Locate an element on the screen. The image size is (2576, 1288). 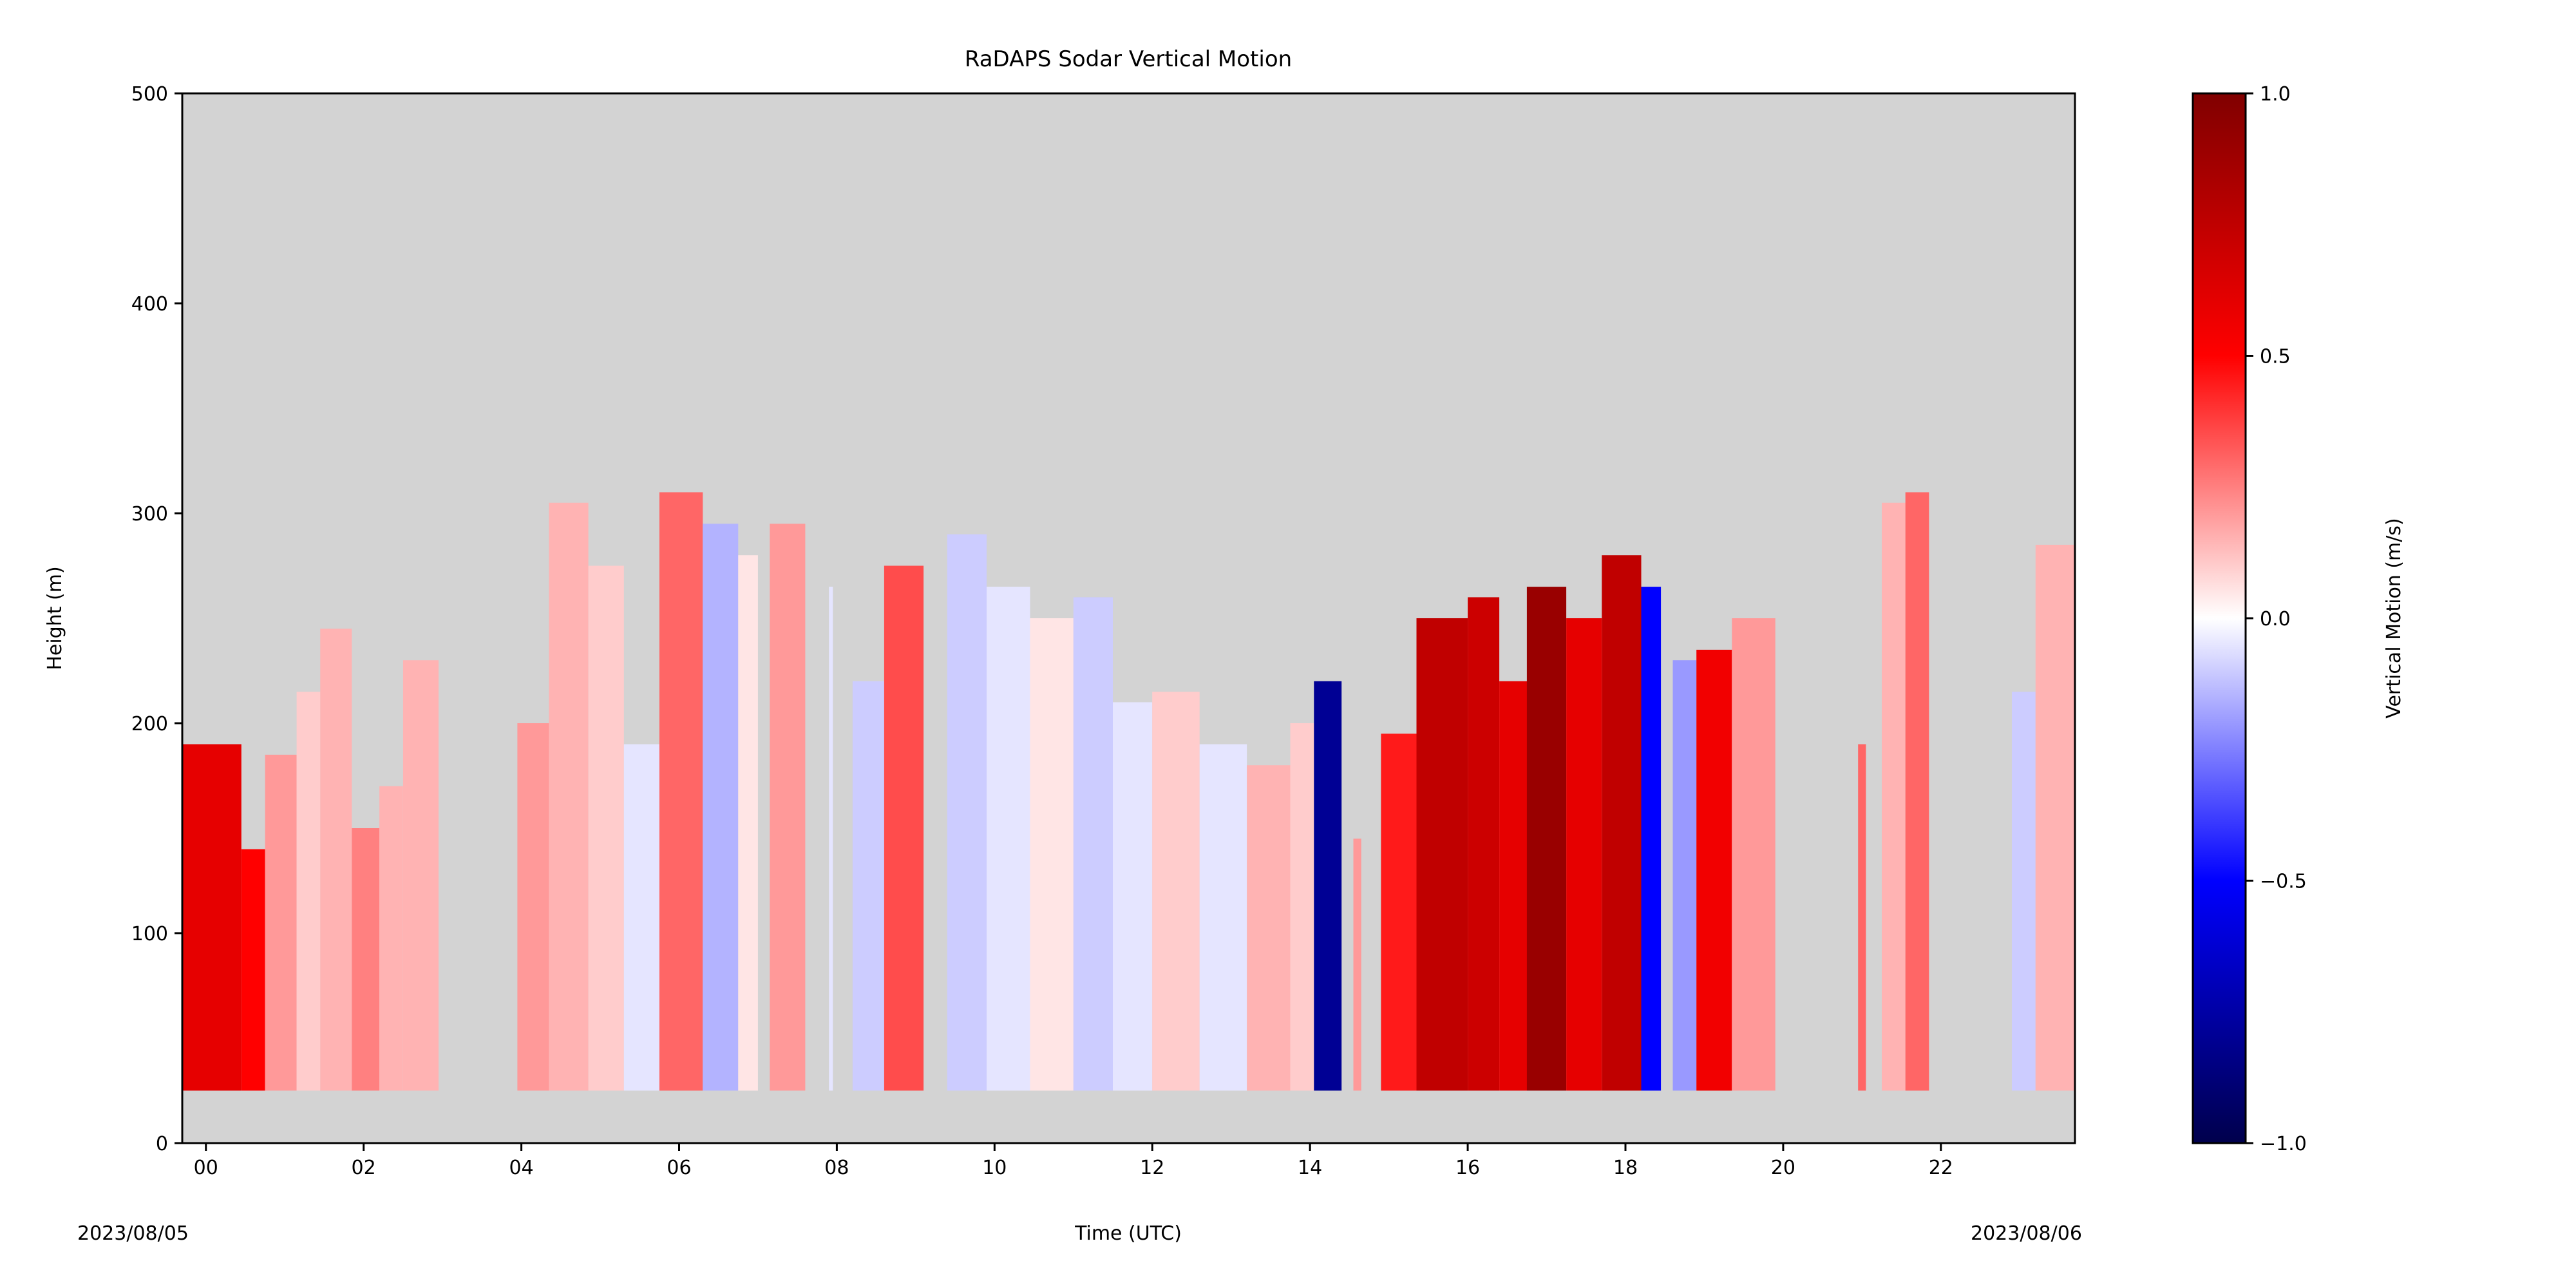
colorbar is located at coordinates (2219, 618).